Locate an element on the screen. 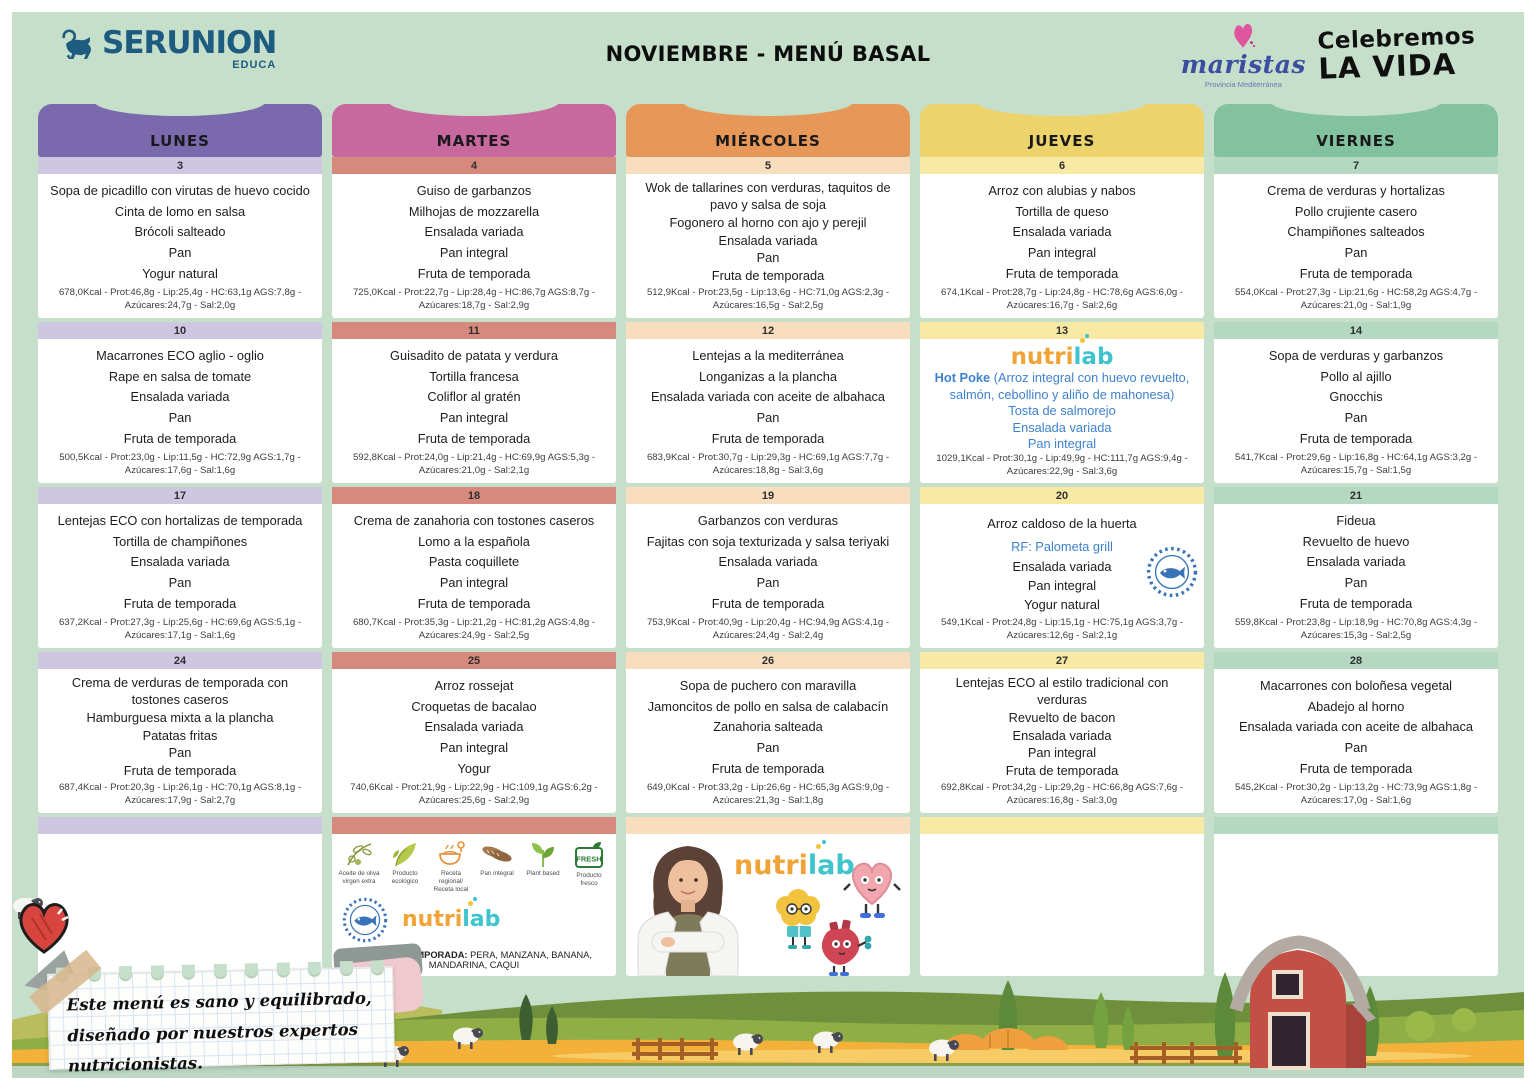 The height and width of the screenshot is (1090, 1536). legend-item: Aceite de oliva virgen extra is located at coordinates (359, 863).